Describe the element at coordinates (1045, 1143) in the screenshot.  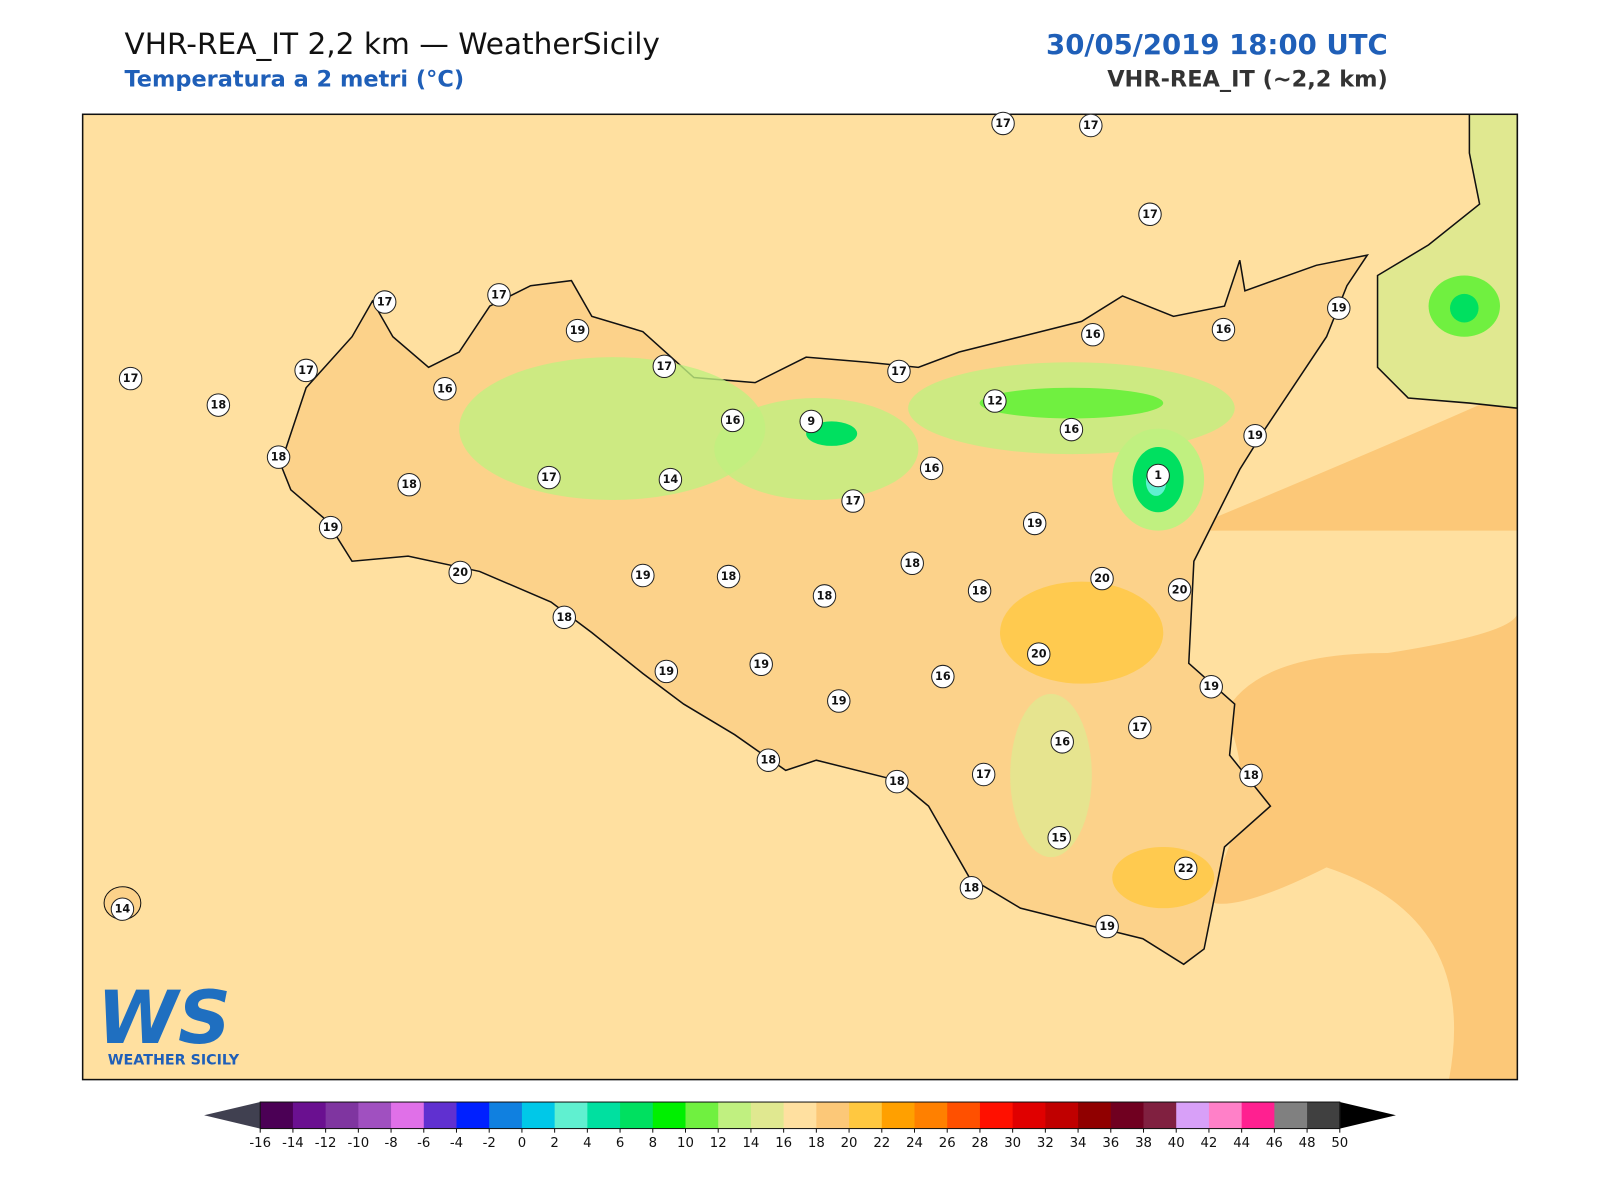
I see `colorbar-label: 32` at that location.